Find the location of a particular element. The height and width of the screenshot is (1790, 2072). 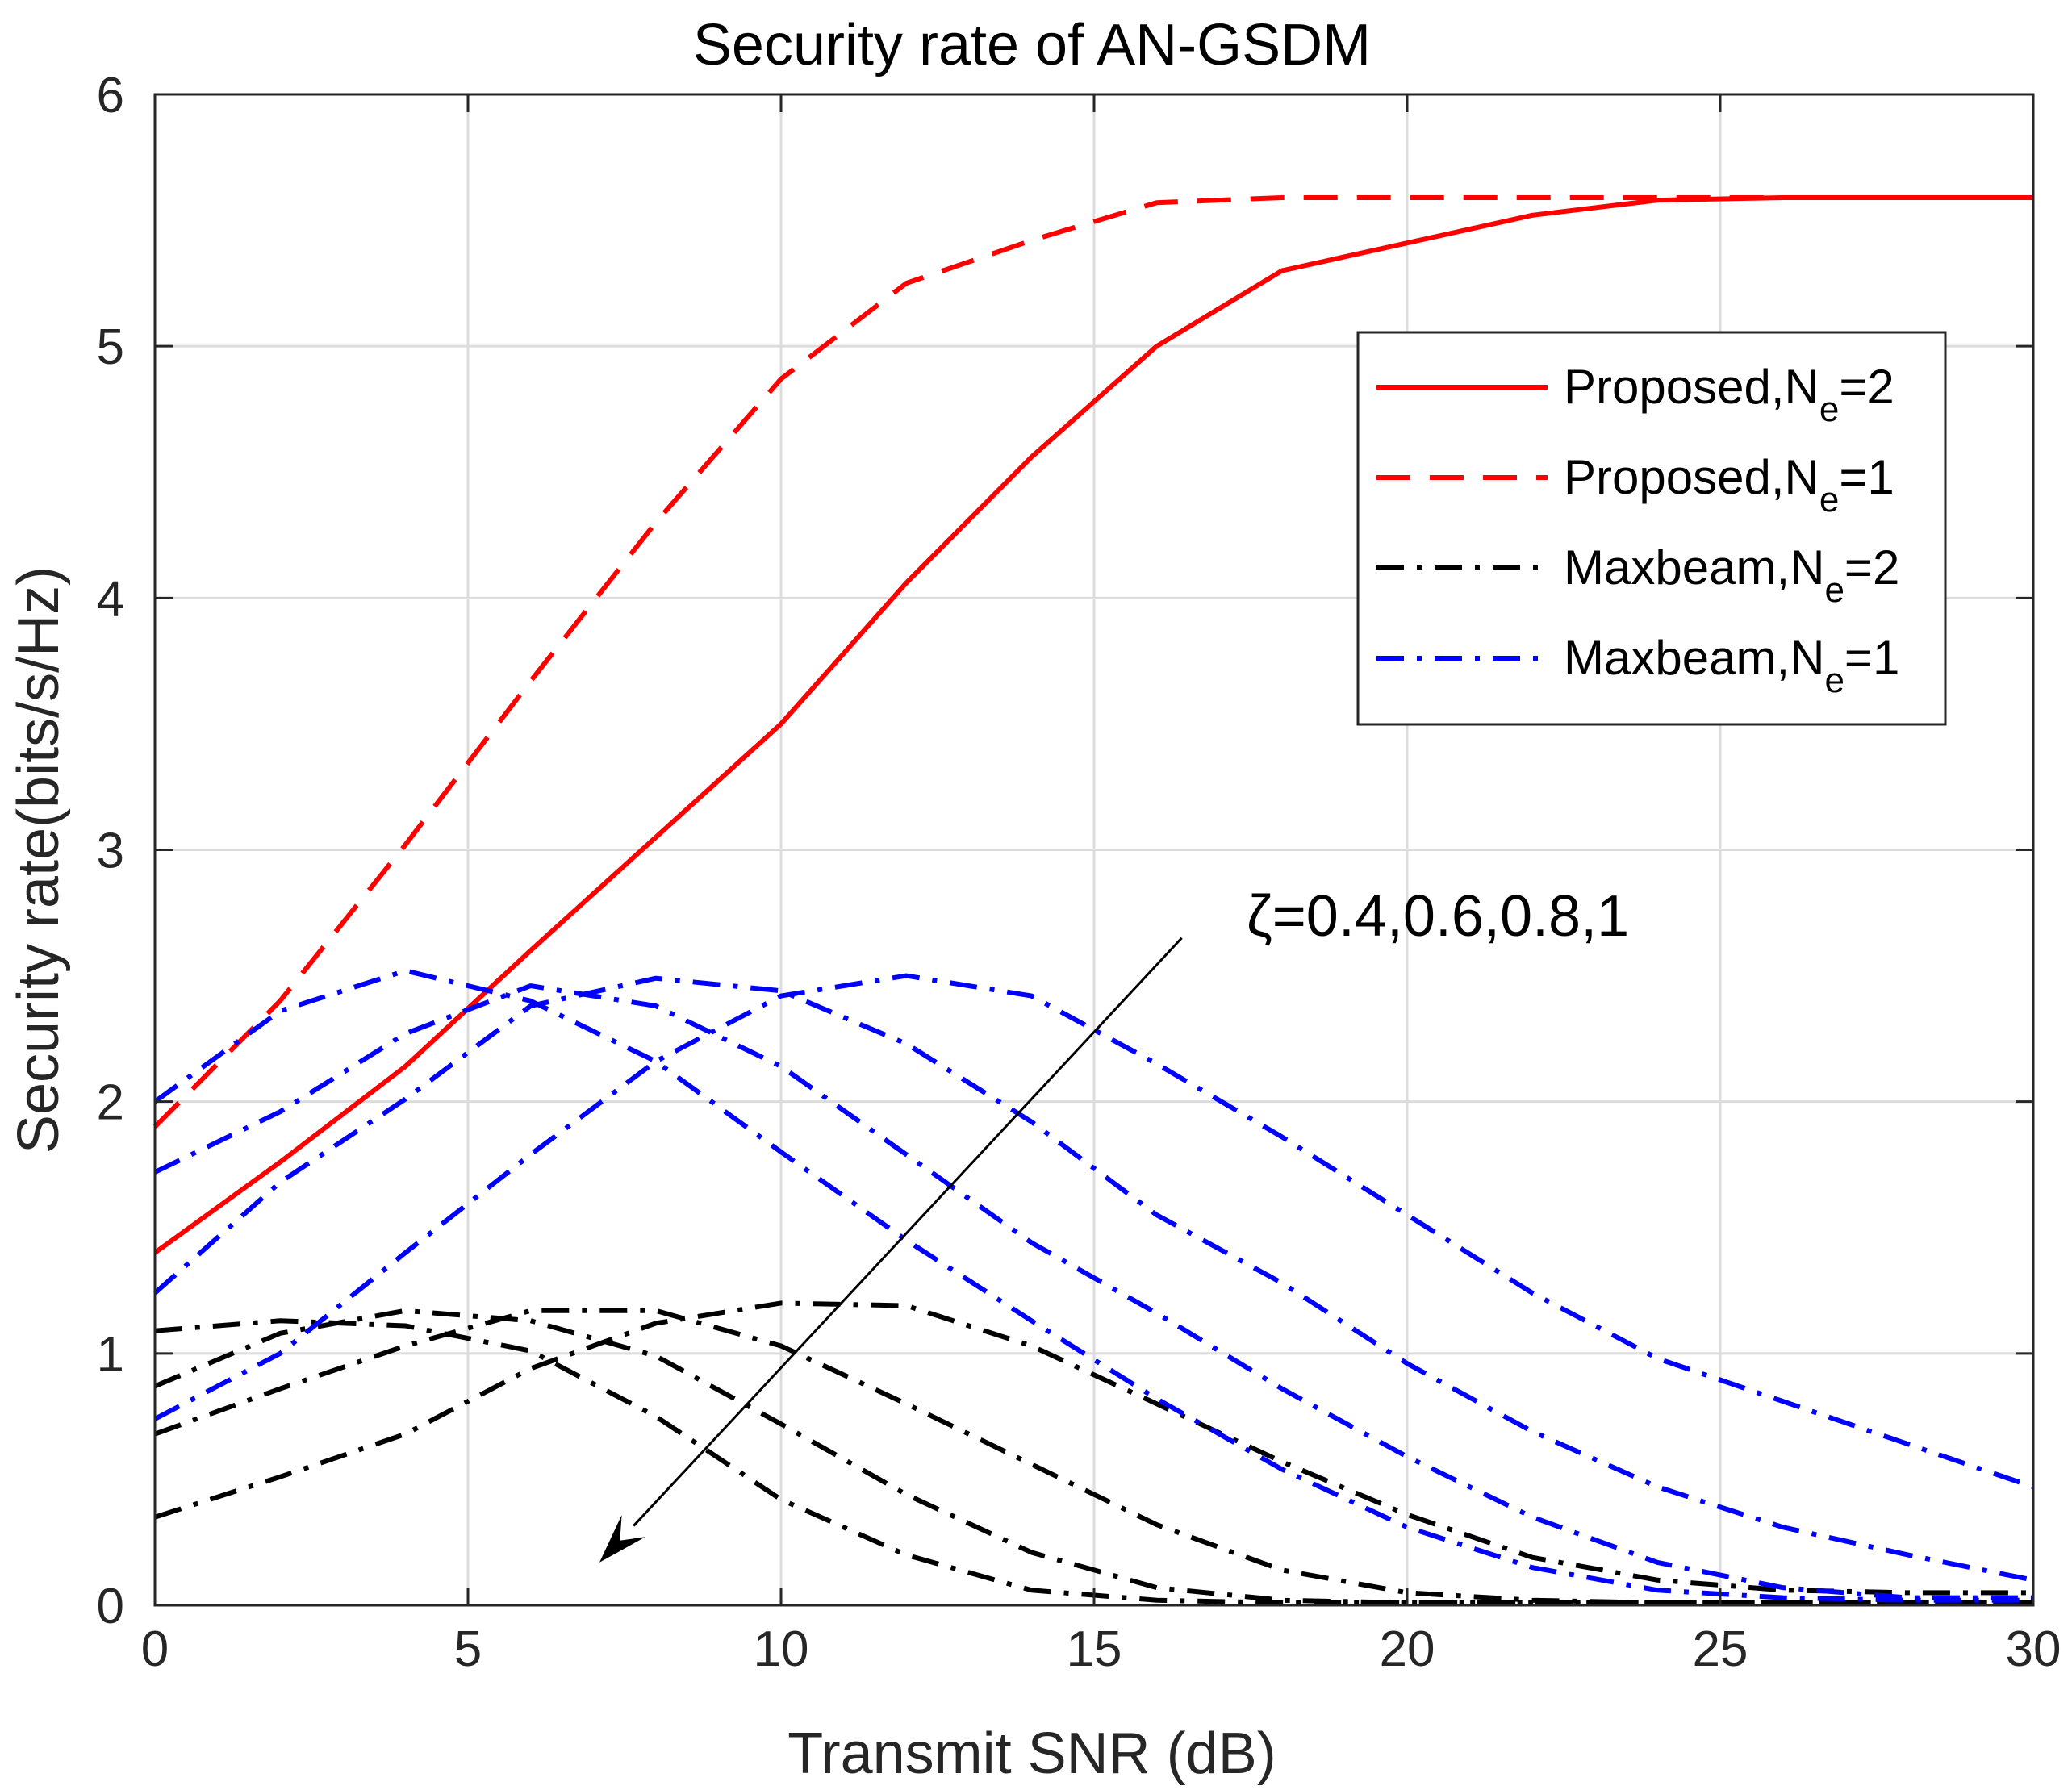

x-tick-label: 0 is located at coordinates (155, 1649).